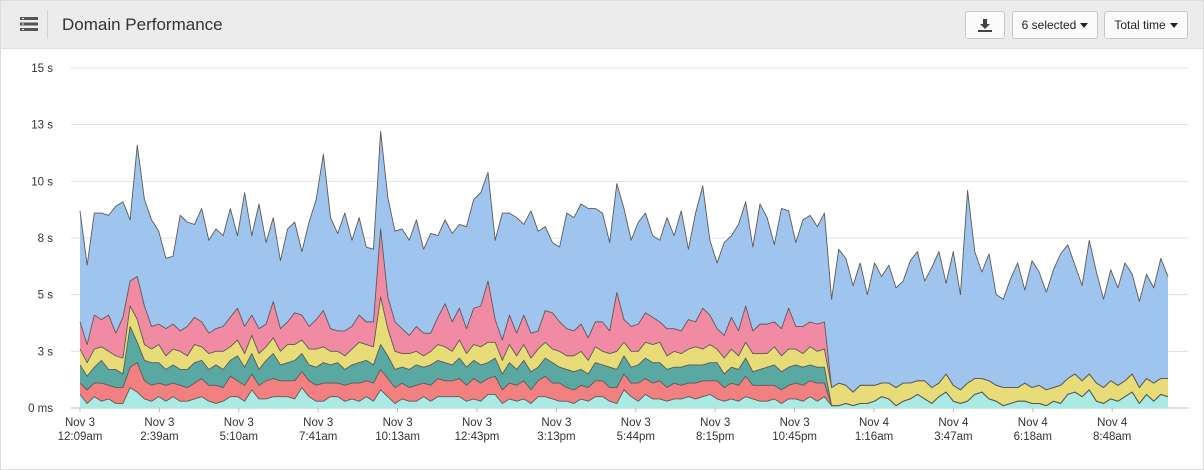 Image resolution: width=1204 pixels, height=470 pixels. What do you see at coordinates (602, 25) in the screenshot?
I see `panel-header: Domain Performance 6 selected Total time` at bounding box center [602, 25].